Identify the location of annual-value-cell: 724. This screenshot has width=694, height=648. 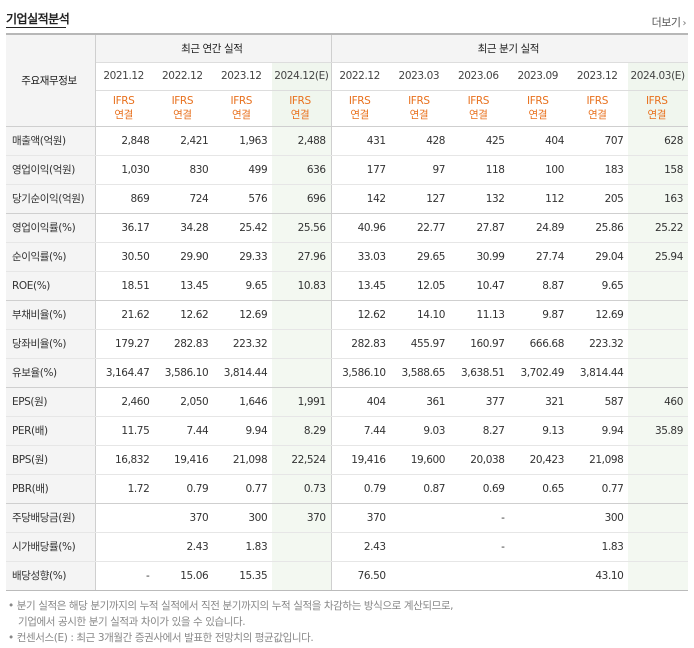
(184, 199).